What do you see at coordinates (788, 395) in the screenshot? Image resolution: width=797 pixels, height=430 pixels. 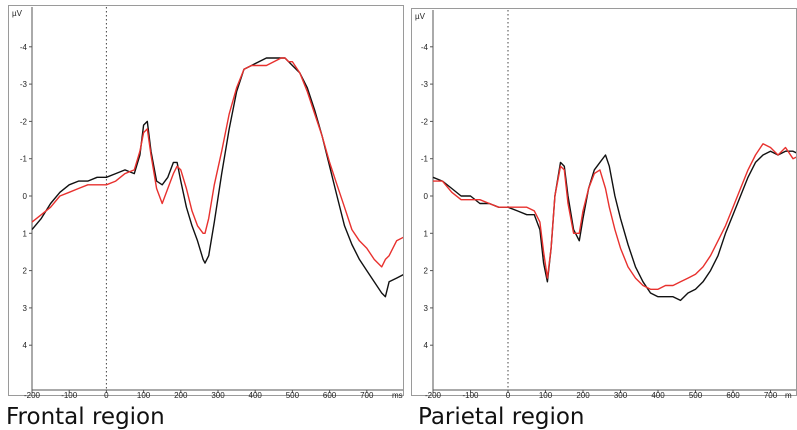 I see `x-axis-unit: m` at bounding box center [788, 395].